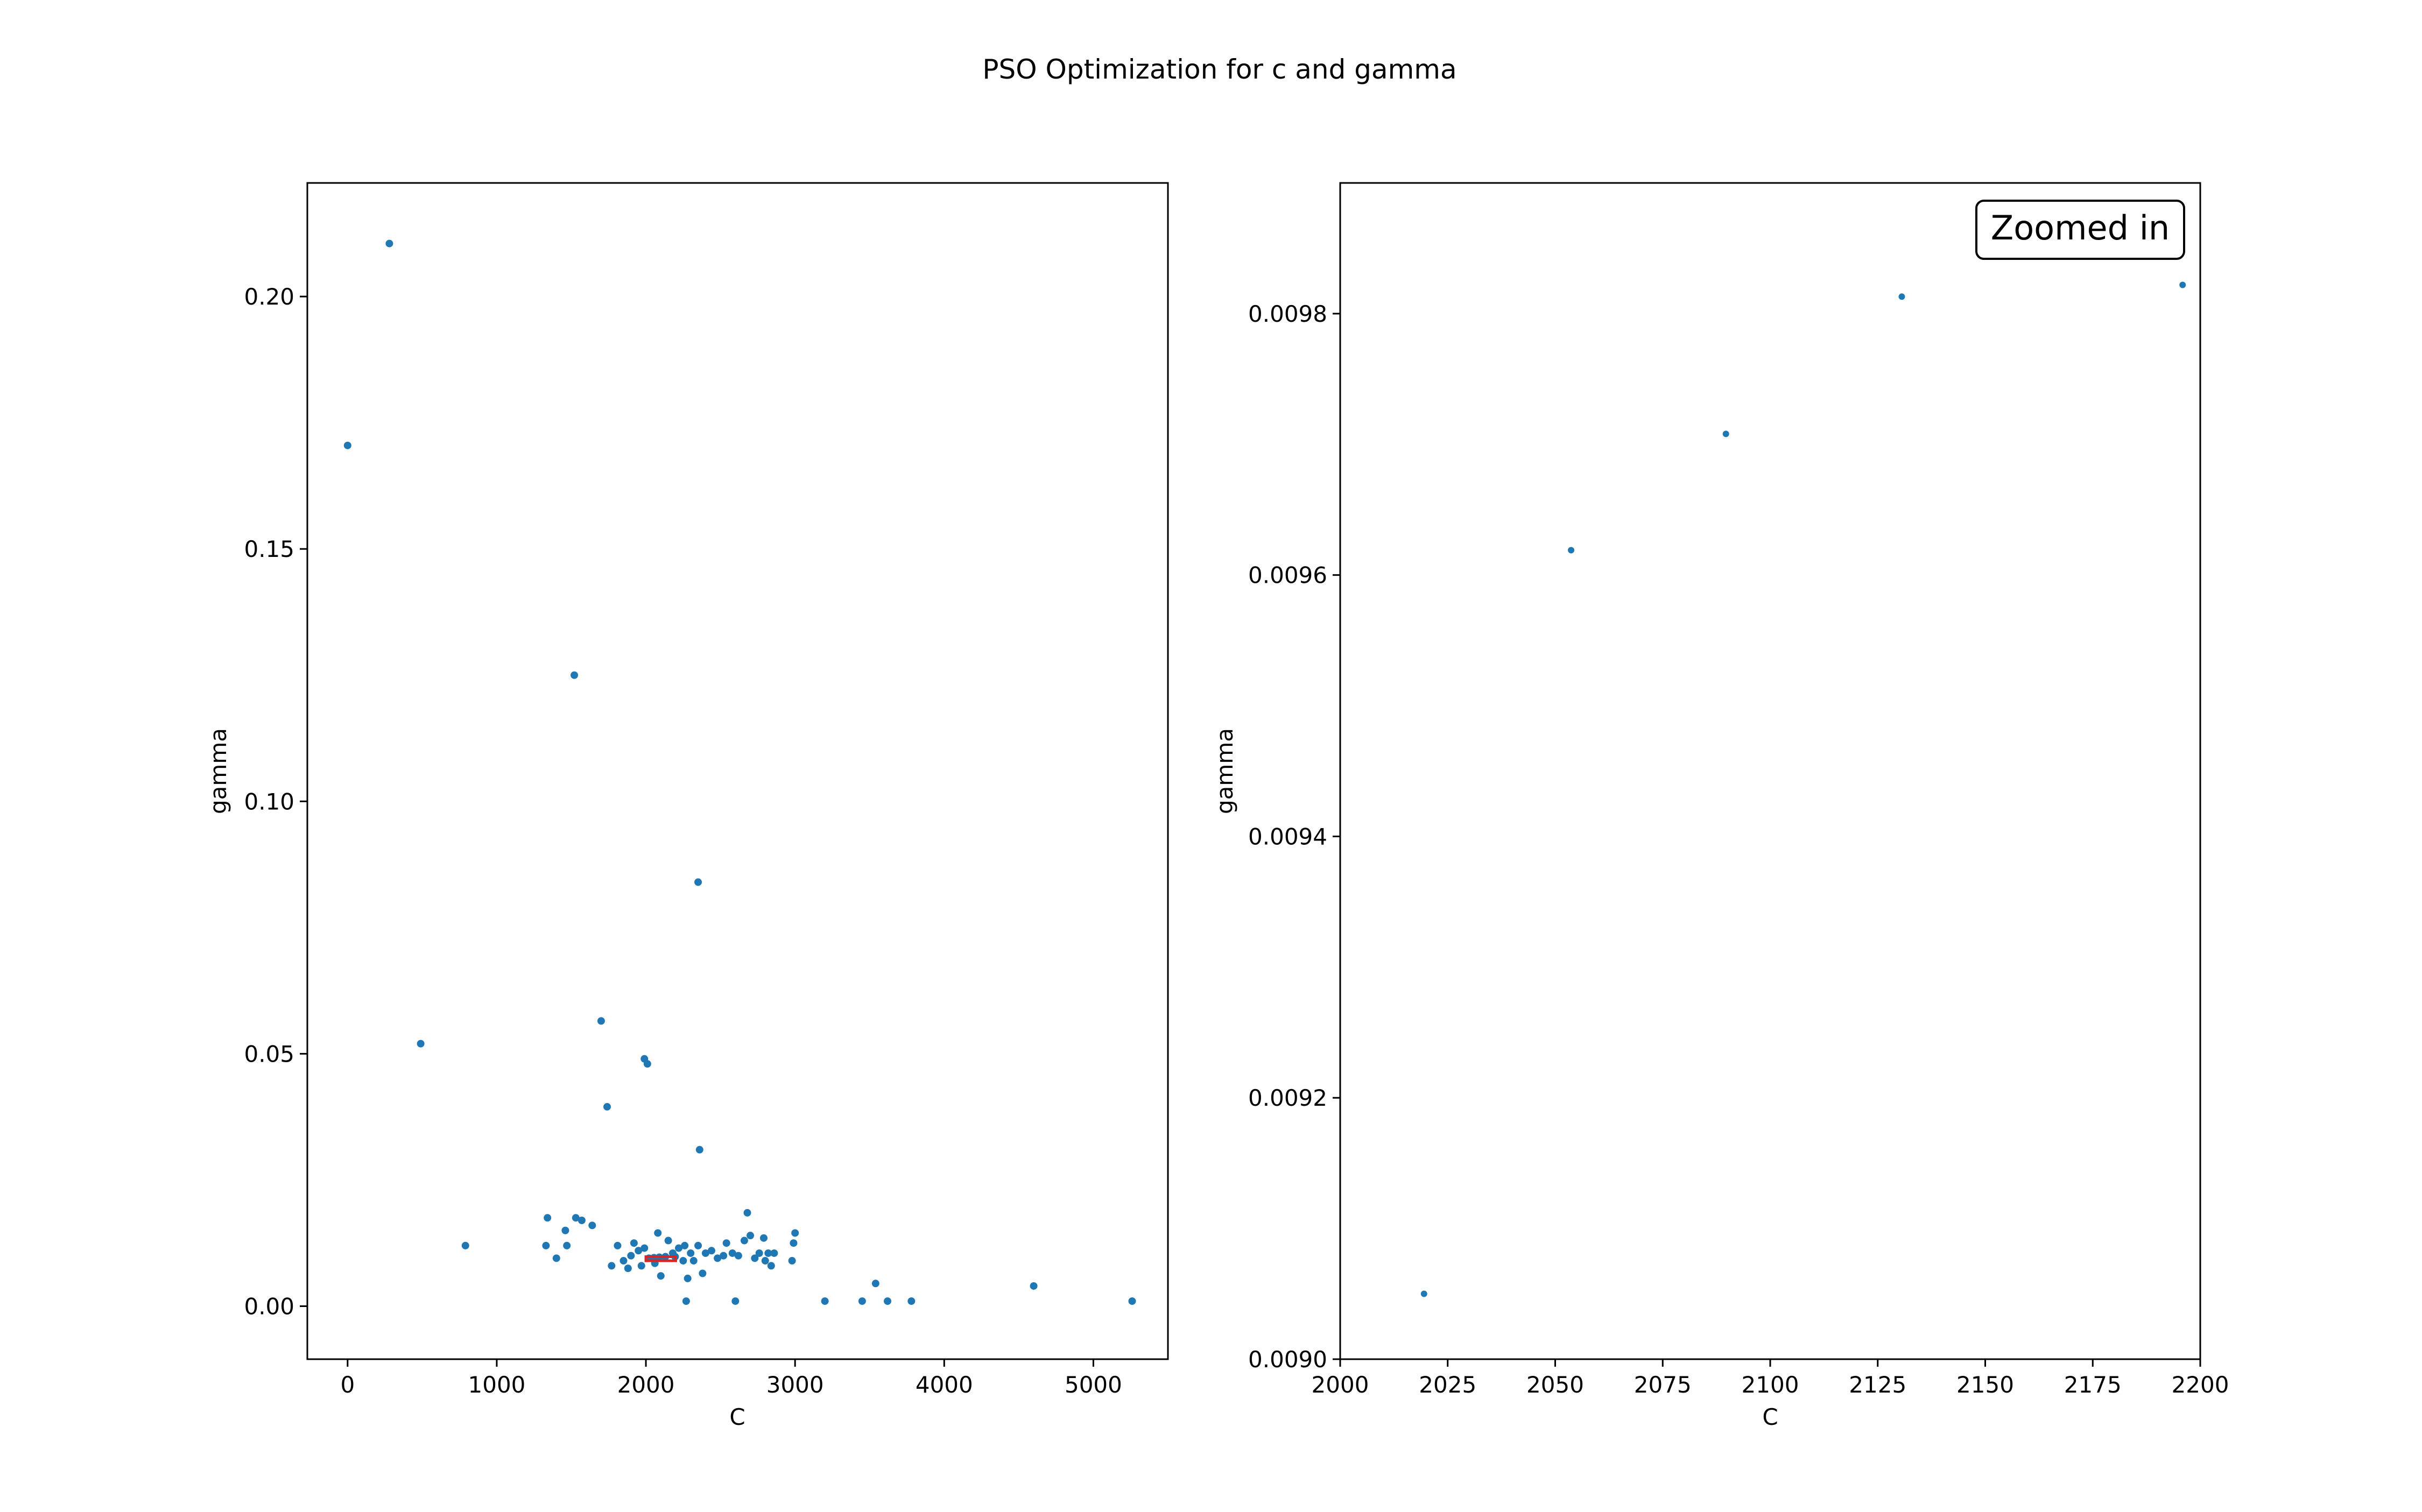 Image resolution: width=2422 pixels, height=1512 pixels. Describe the element at coordinates (795, 1385) in the screenshot. I see `left-x-tick-label-3: 3000` at that location.